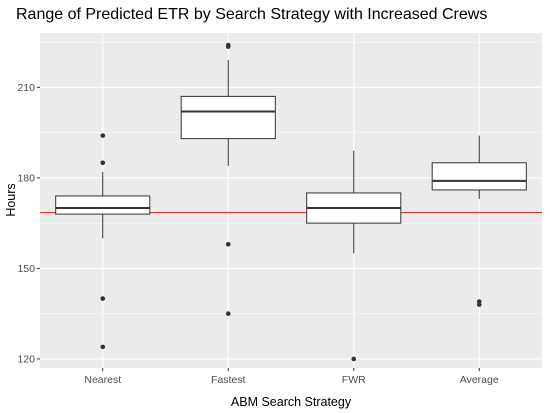 The height and width of the screenshot is (413, 550). I want to click on x-tick-label: Average, so click(479, 380).